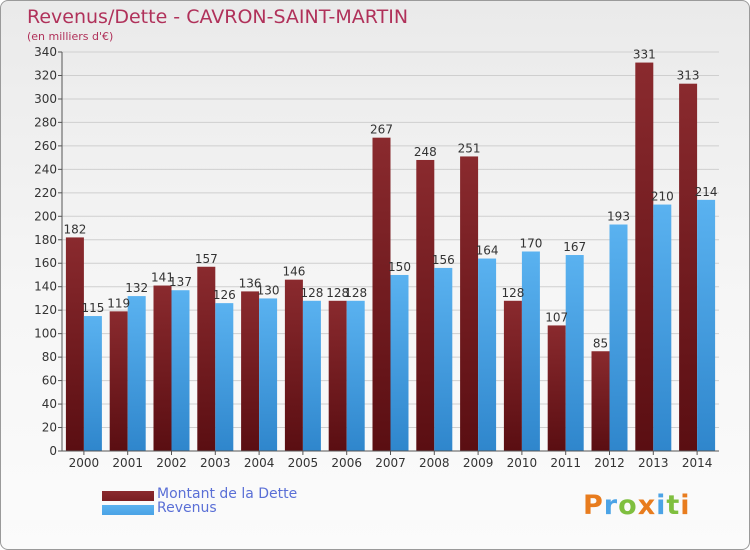 The width and height of the screenshot is (750, 550). I want to click on x-tick-label: 2003, so click(215, 463).